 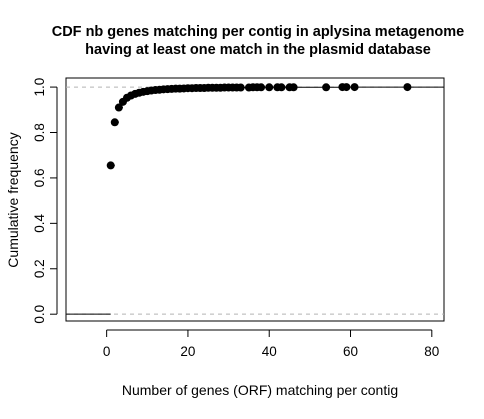 I want to click on x-tick-label: 20, so click(x=187, y=351).